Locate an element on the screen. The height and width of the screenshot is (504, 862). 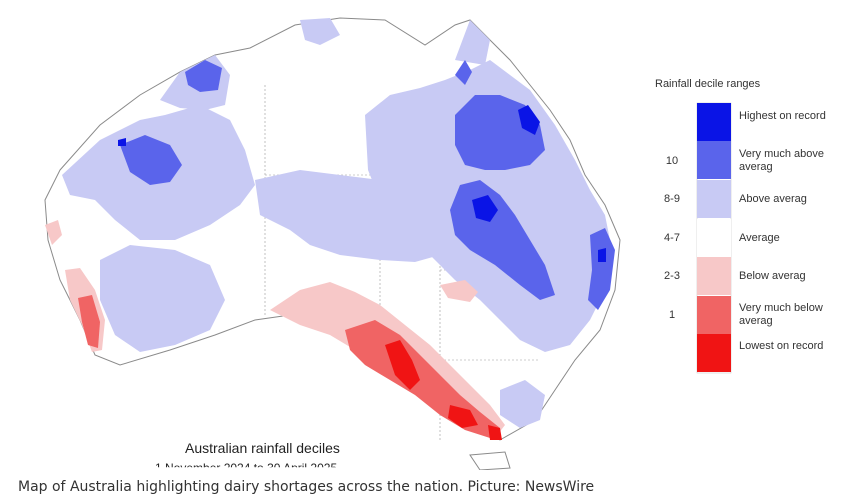
swatch-above is located at coordinates (714, 199).